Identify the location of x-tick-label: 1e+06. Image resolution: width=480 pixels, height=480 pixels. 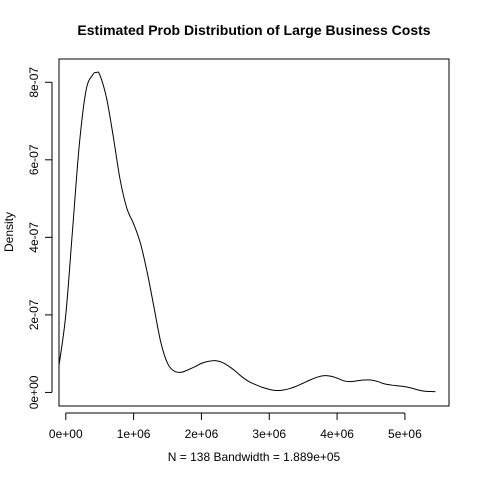
(134, 434).